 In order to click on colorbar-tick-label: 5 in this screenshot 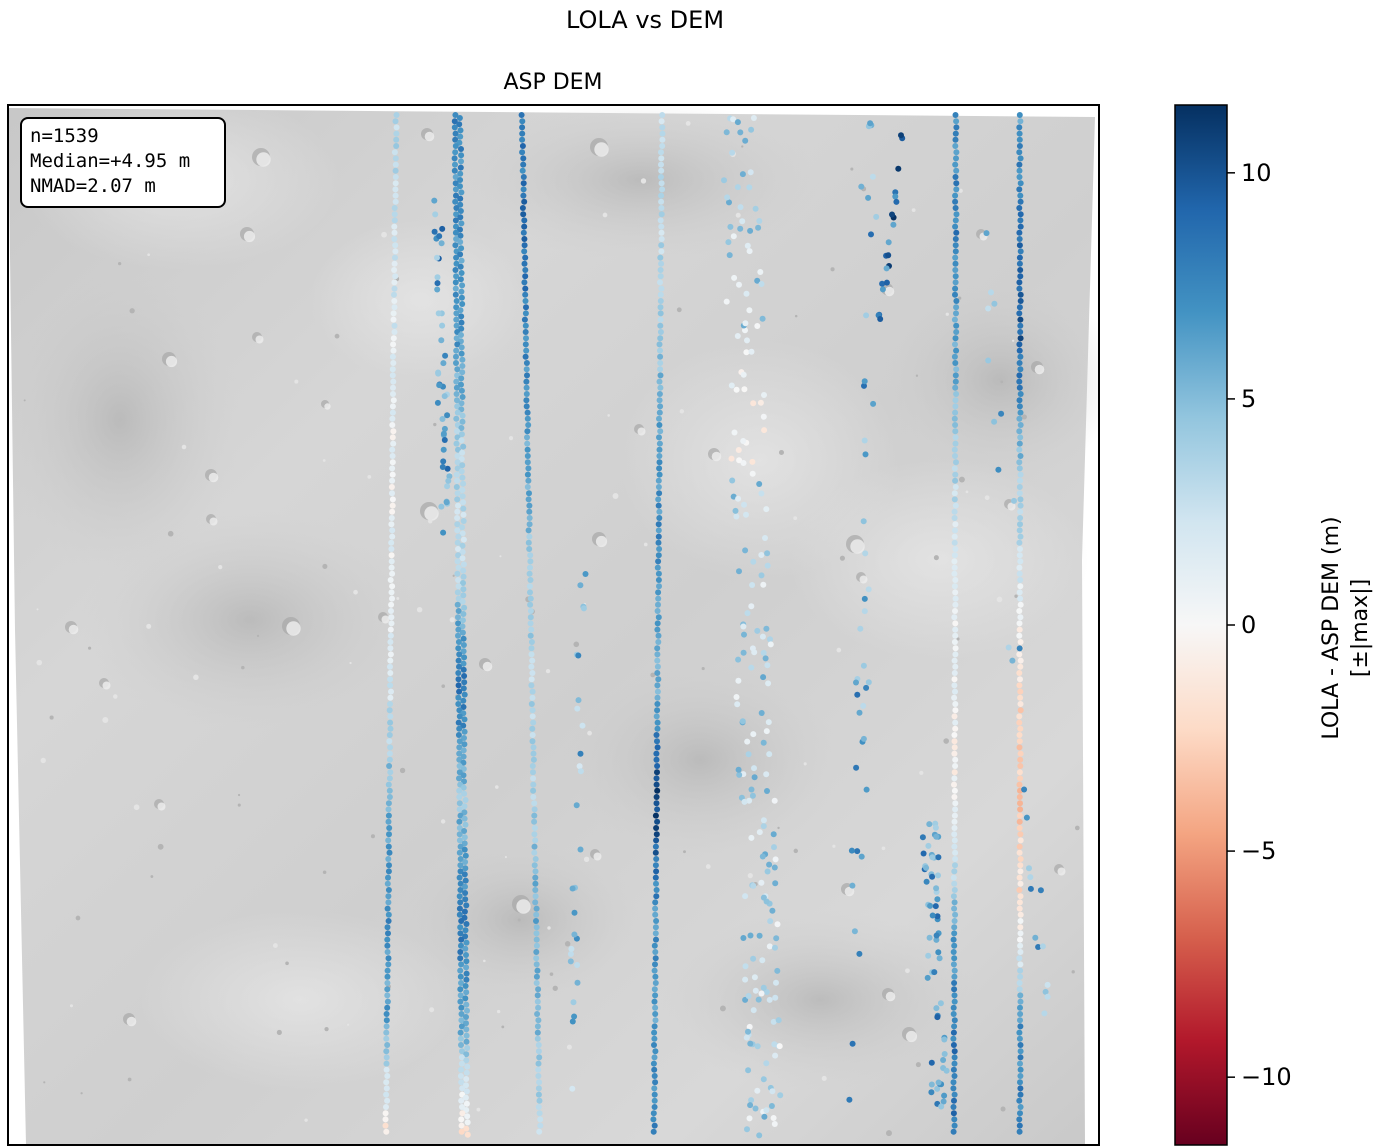, I will do `click(1248, 399)`.